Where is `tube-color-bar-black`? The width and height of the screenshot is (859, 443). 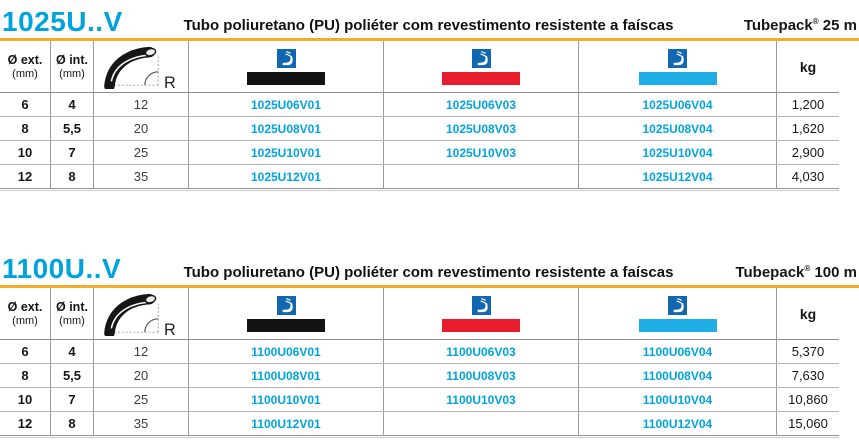
tube-color-bar-black is located at coordinates (286, 78).